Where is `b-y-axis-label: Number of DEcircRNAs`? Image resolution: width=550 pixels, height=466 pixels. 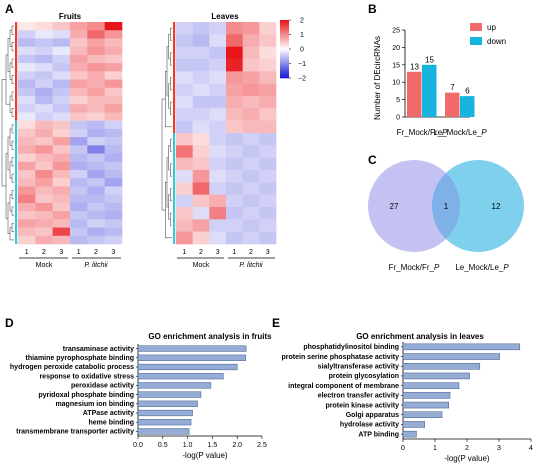
b-y-axis-label: Number of DEcircRNAs is located at coordinates (377, 78).